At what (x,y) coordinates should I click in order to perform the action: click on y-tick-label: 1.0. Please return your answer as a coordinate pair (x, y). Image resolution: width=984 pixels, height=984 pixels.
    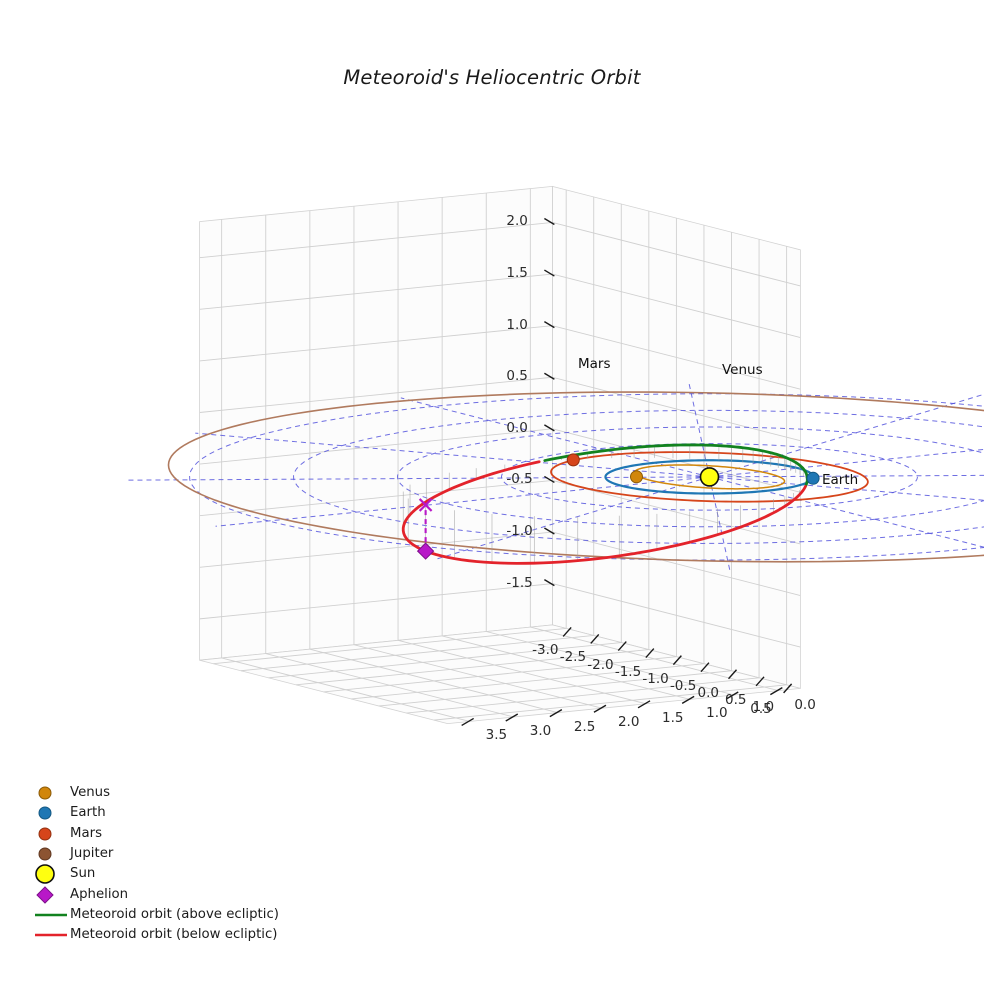
    Looking at the image, I should click on (717, 713).